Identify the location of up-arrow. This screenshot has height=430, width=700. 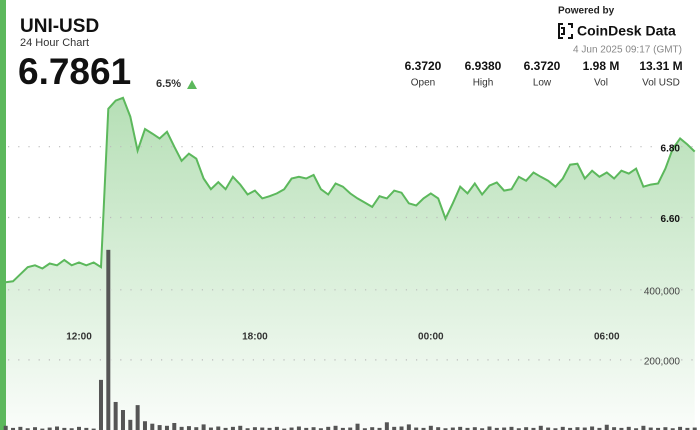
(192, 84).